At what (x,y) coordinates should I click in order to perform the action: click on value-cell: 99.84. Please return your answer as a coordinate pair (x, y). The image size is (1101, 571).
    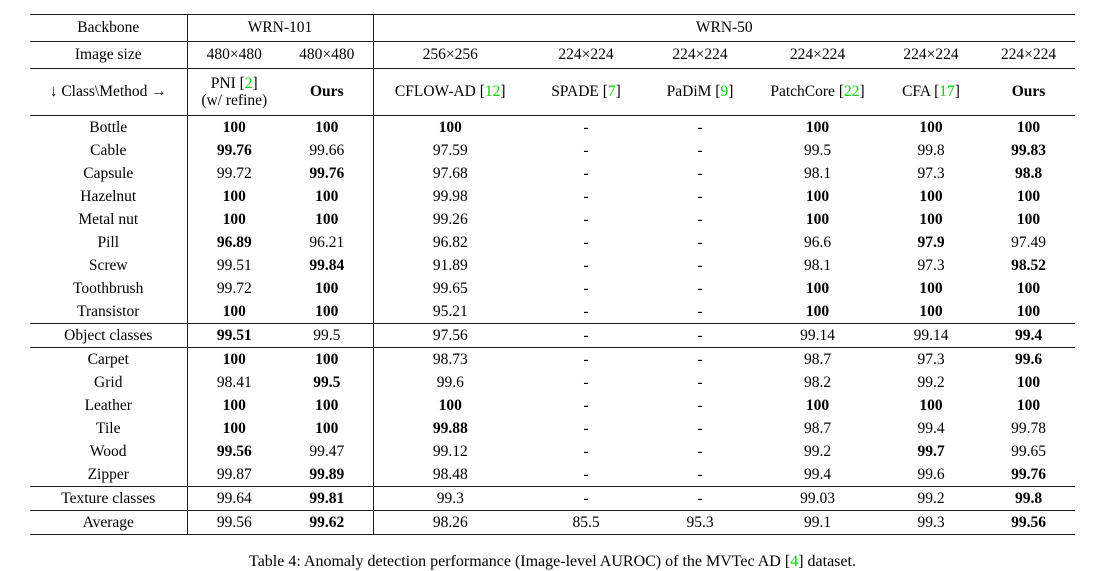
    Looking at the image, I should click on (327, 265).